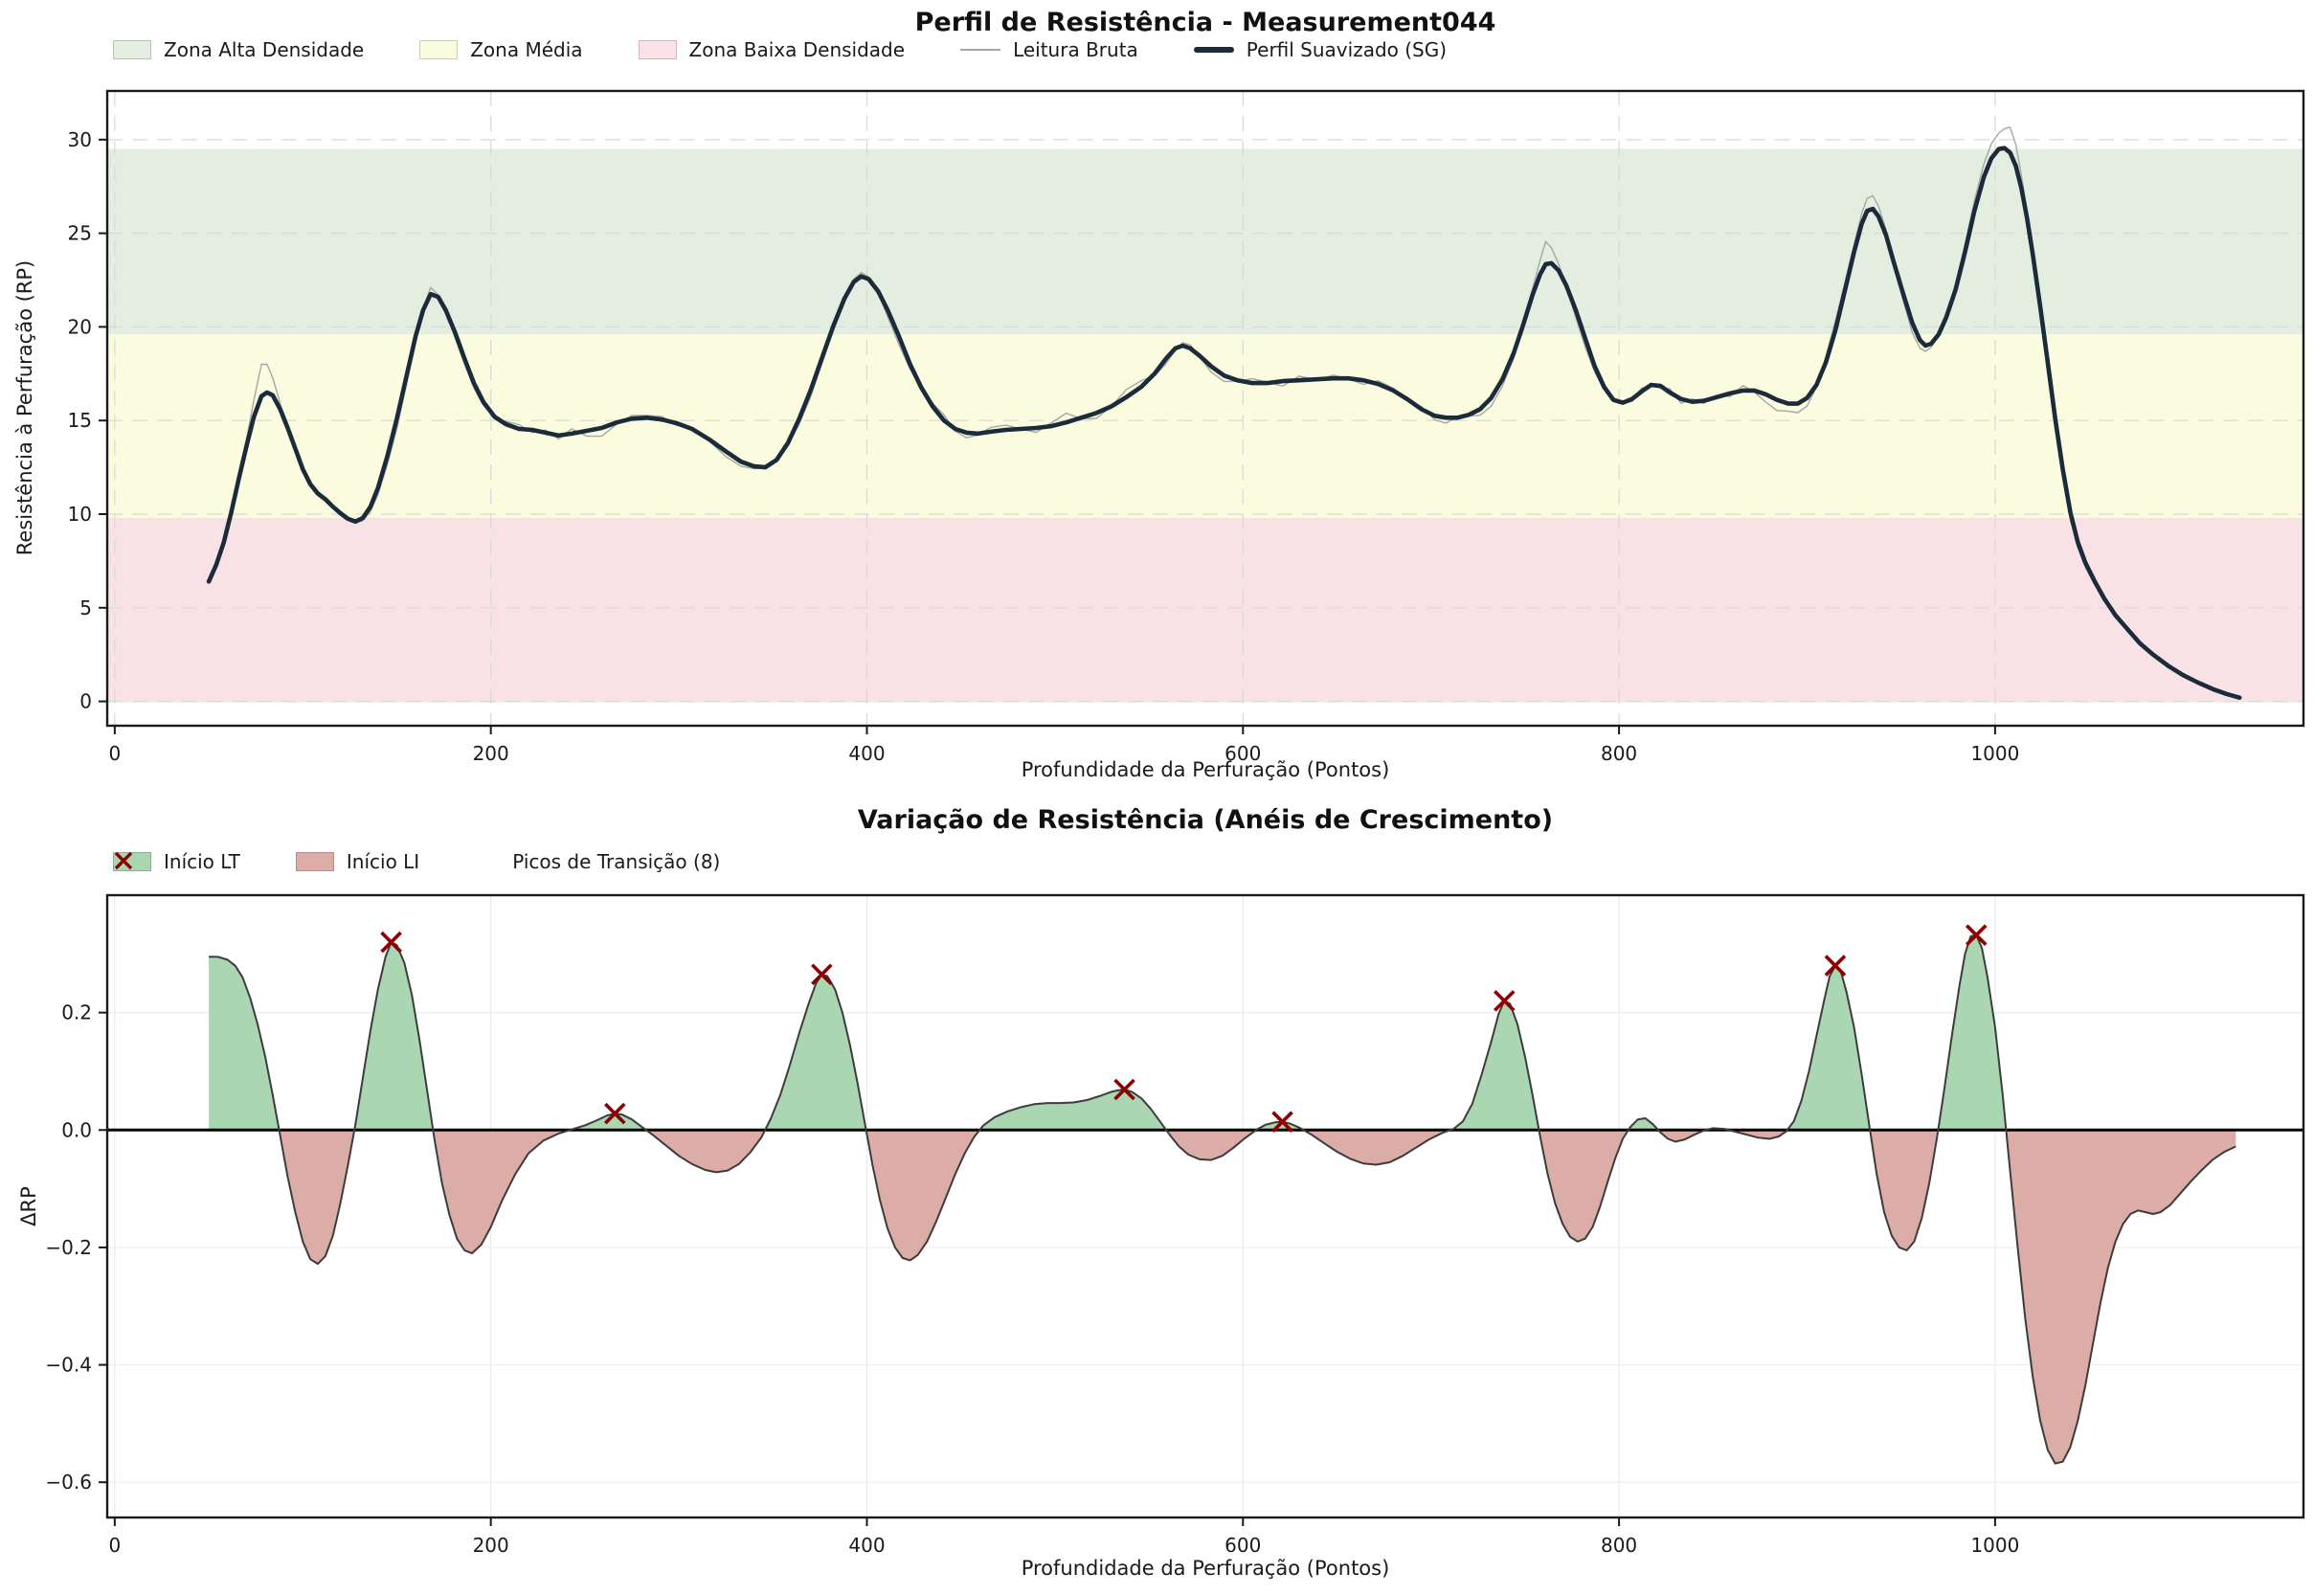  Describe the element at coordinates (69, 1247) in the screenshot. I see `svg-text: −0.2` at that location.